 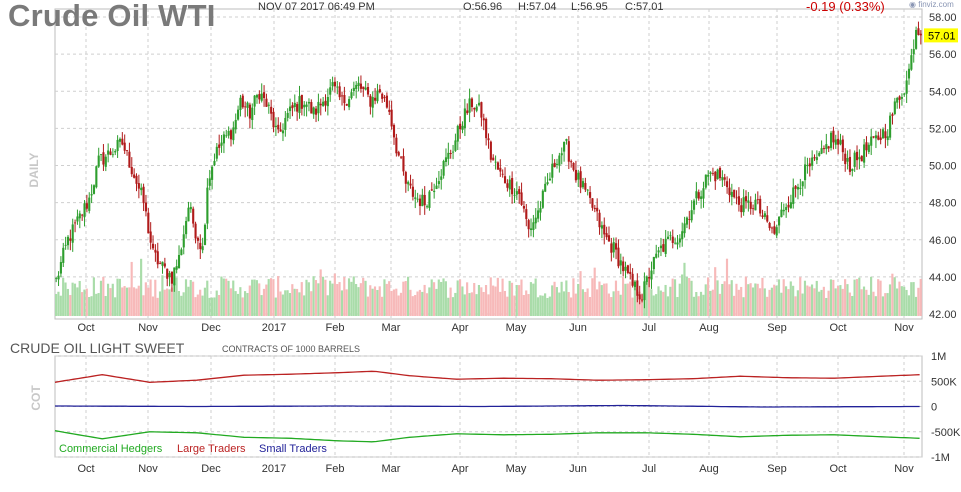 What do you see at coordinates (709, 469) in the screenshot?
I see `cot-x-tick-label: Aug` at bounding box center [709, 469].